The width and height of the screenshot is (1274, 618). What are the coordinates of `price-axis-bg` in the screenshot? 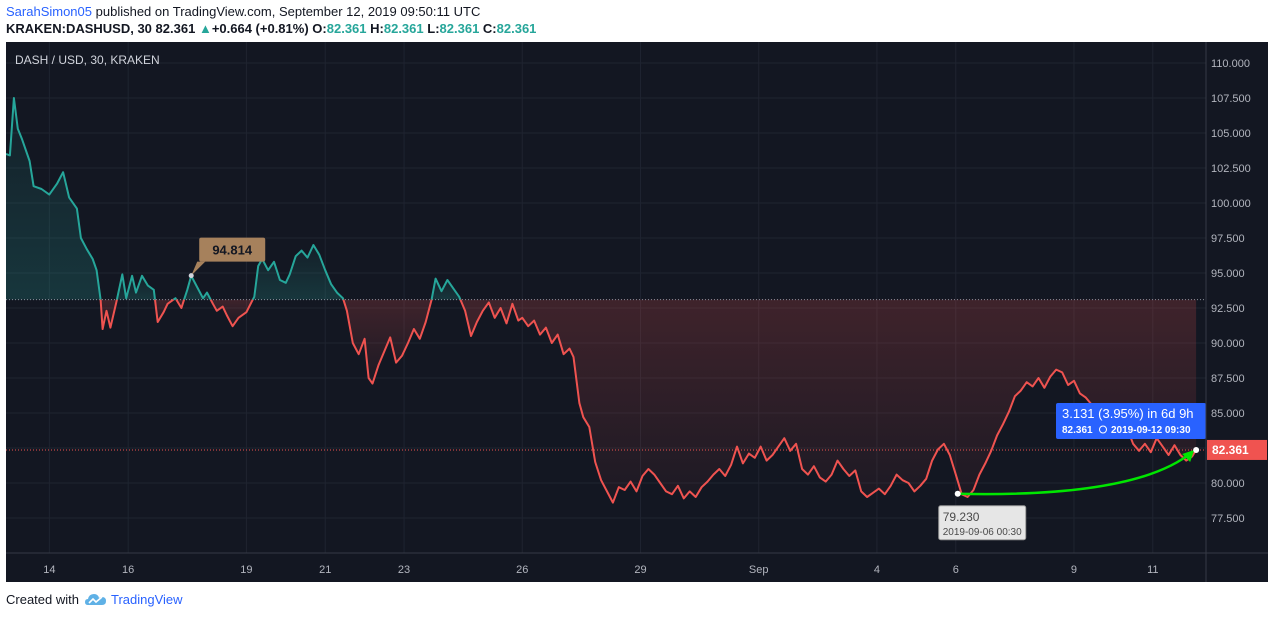 It's located at (1237, 312).